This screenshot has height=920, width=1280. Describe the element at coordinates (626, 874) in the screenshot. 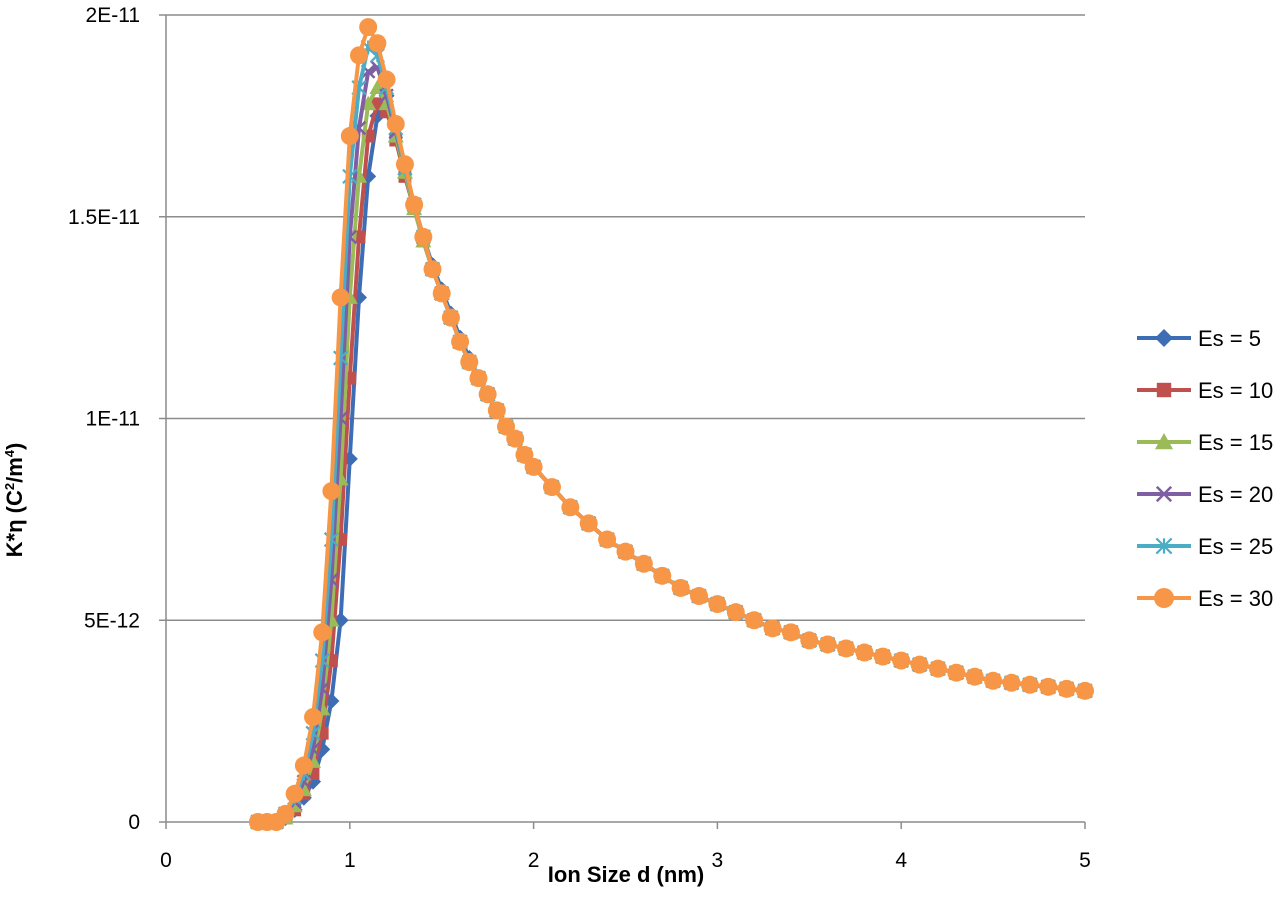

I see `x-axis-title: Ion Size d (nm)` at that location.